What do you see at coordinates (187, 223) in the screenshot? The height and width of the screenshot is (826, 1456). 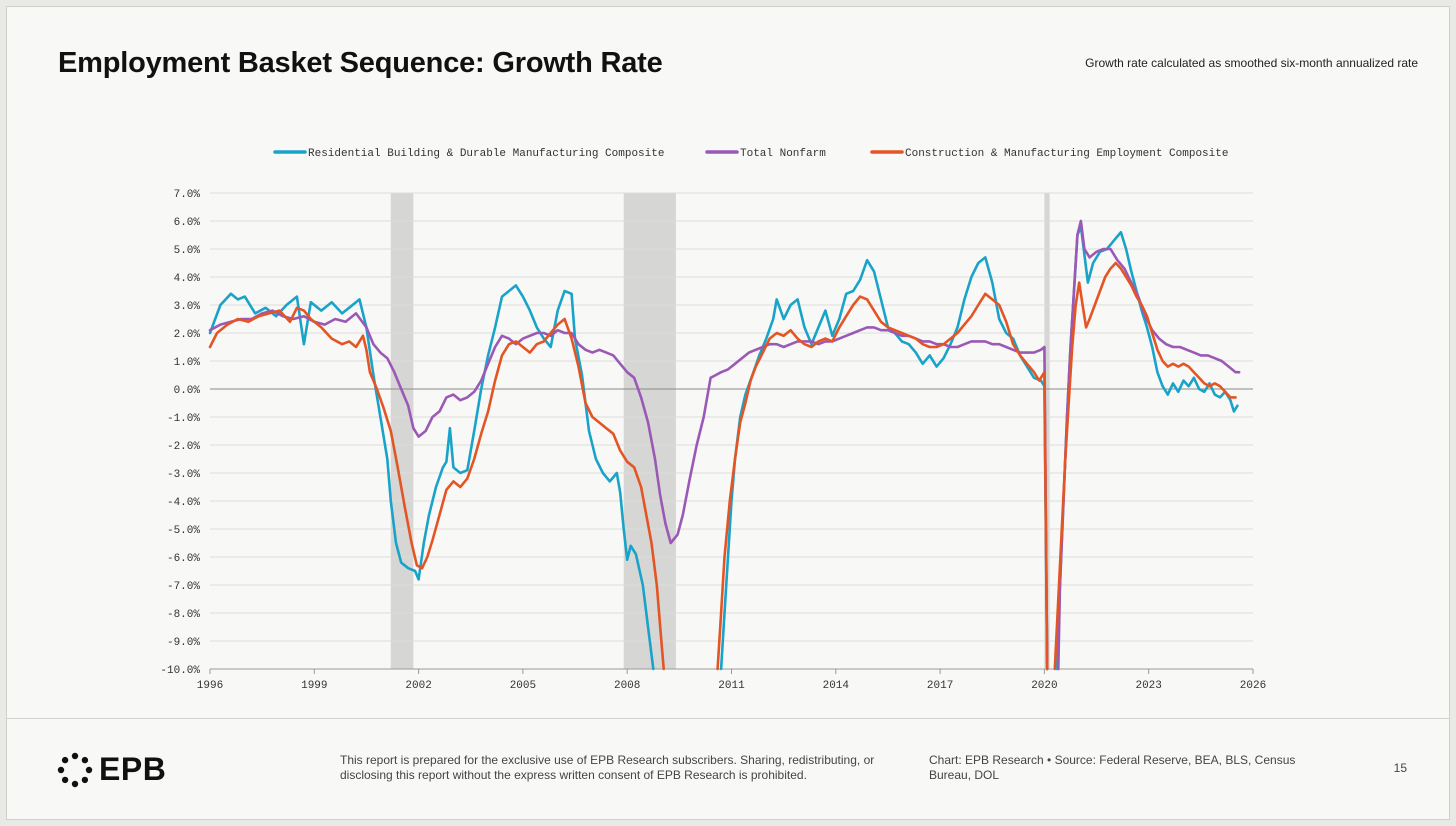 I see `y-tick-label: 6.0%` at bounding box center [187, 223].